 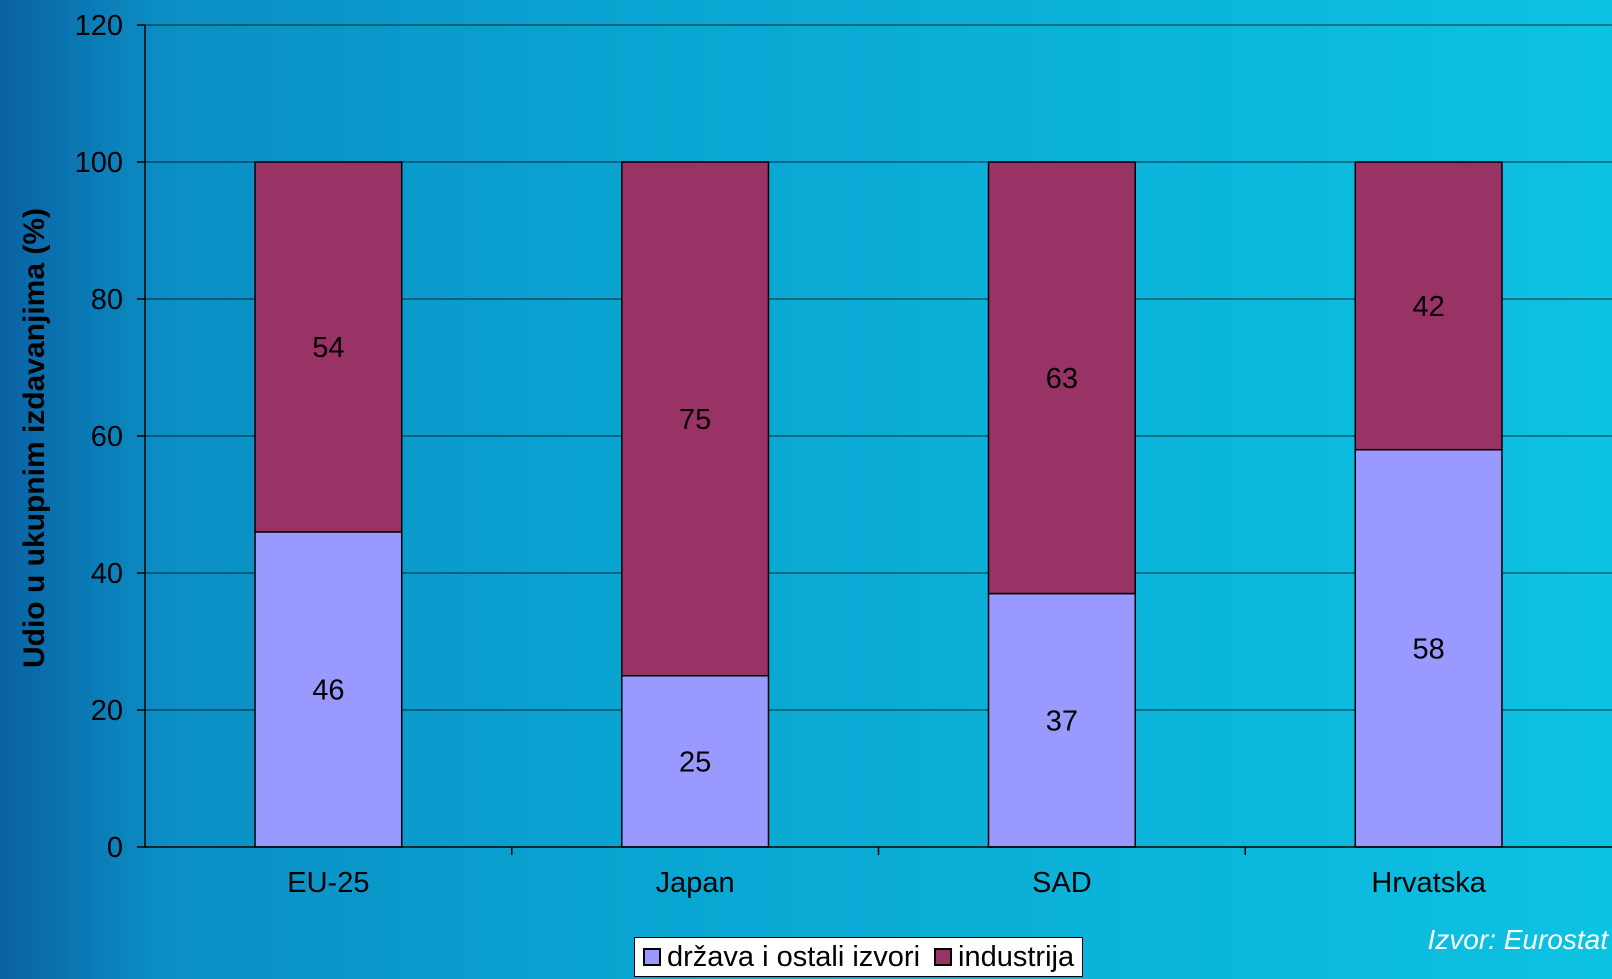 What do you see at coordinates (115, 848) in the screenshot?
I see `y-tick-label-0: 0` at bounding box center [115, 848].